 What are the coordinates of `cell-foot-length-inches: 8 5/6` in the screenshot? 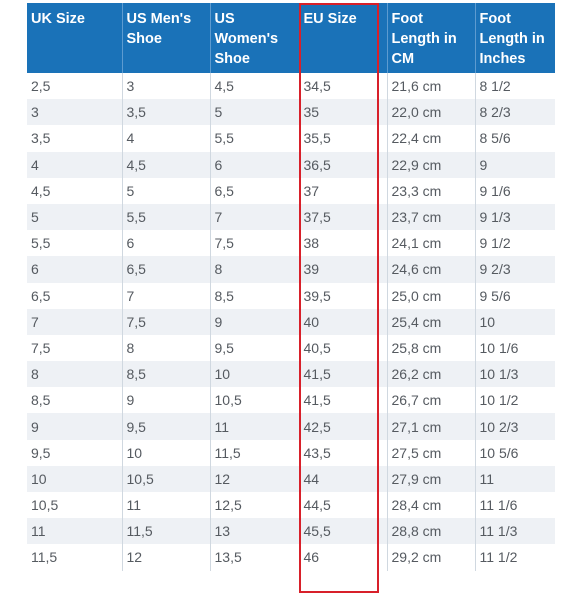 It's located at (515, 138).